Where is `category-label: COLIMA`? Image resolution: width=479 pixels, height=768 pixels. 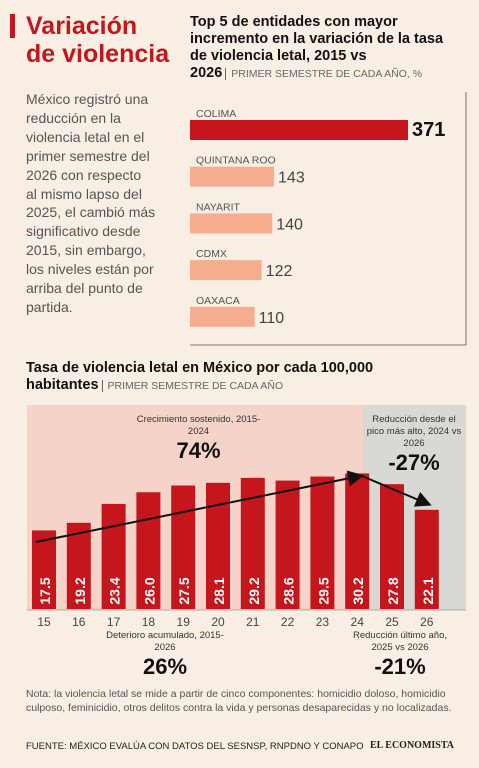
category-label: COLIMA is located at coordinates (216, 114).